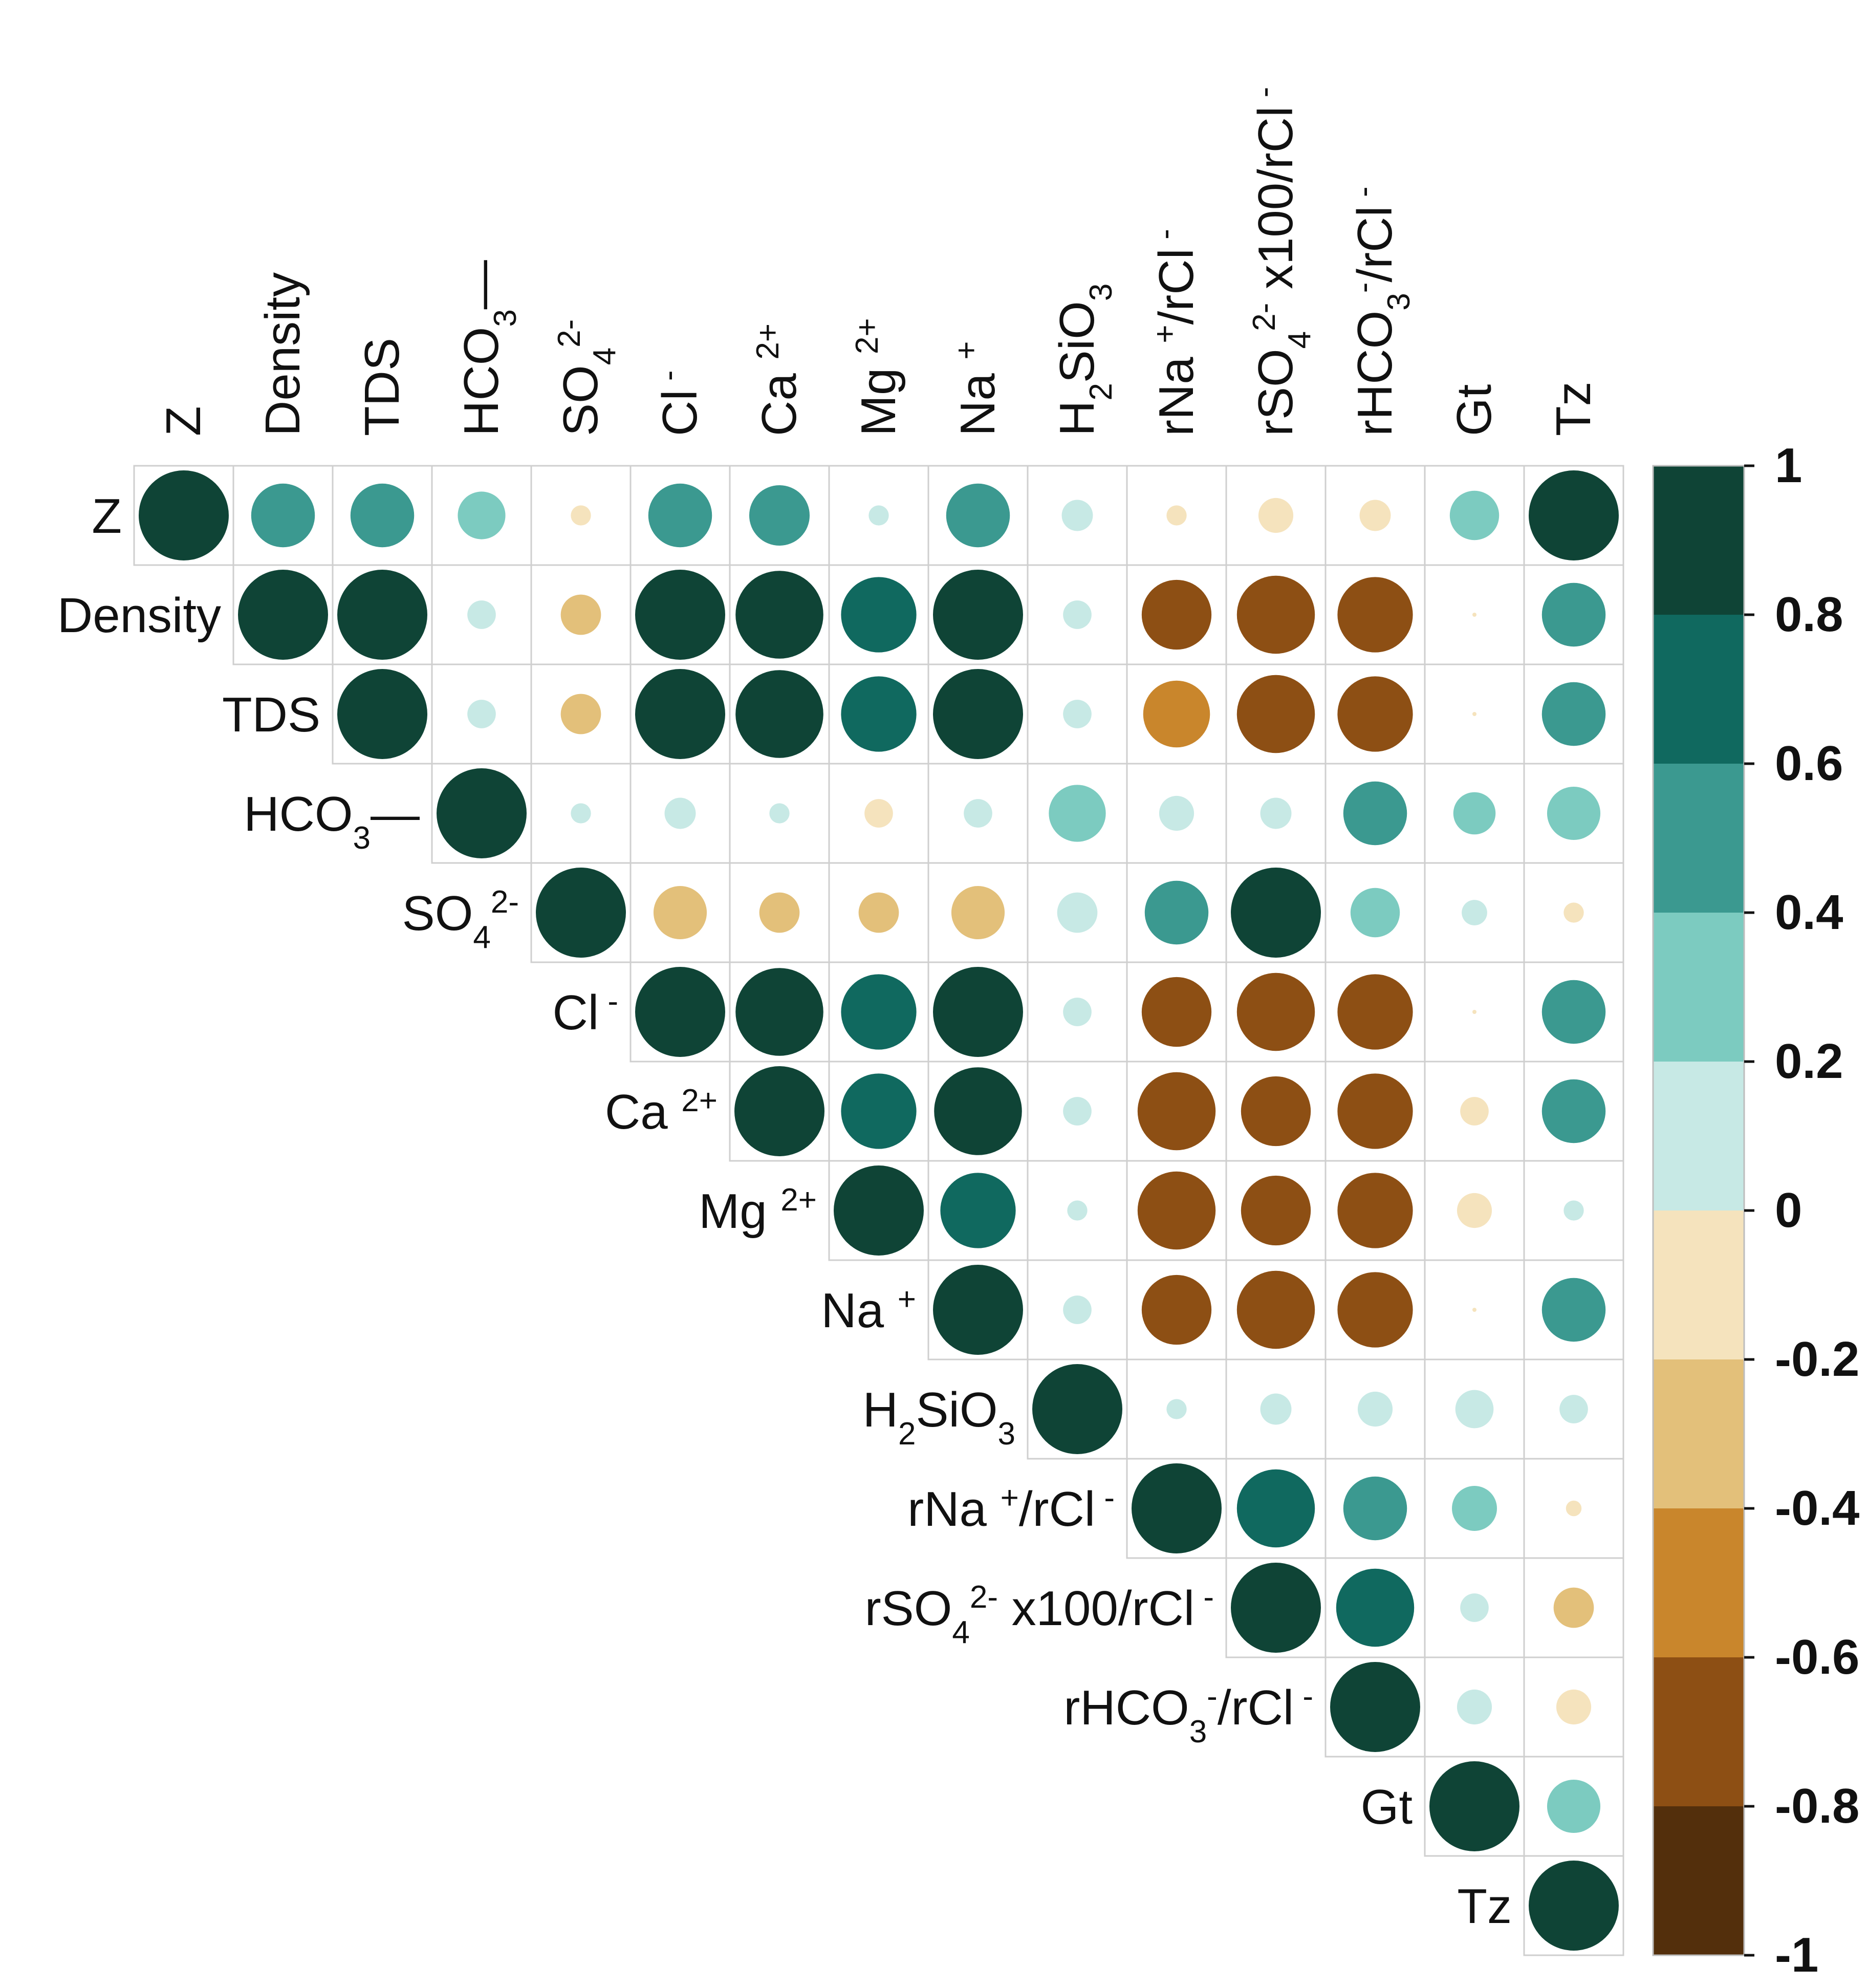 The height and width of the screenshot is (1988, 1868). Describe the element at coordinates (482, 813) in the screenshot. I see `corr-circle-HCO3-HCO3` at that location.